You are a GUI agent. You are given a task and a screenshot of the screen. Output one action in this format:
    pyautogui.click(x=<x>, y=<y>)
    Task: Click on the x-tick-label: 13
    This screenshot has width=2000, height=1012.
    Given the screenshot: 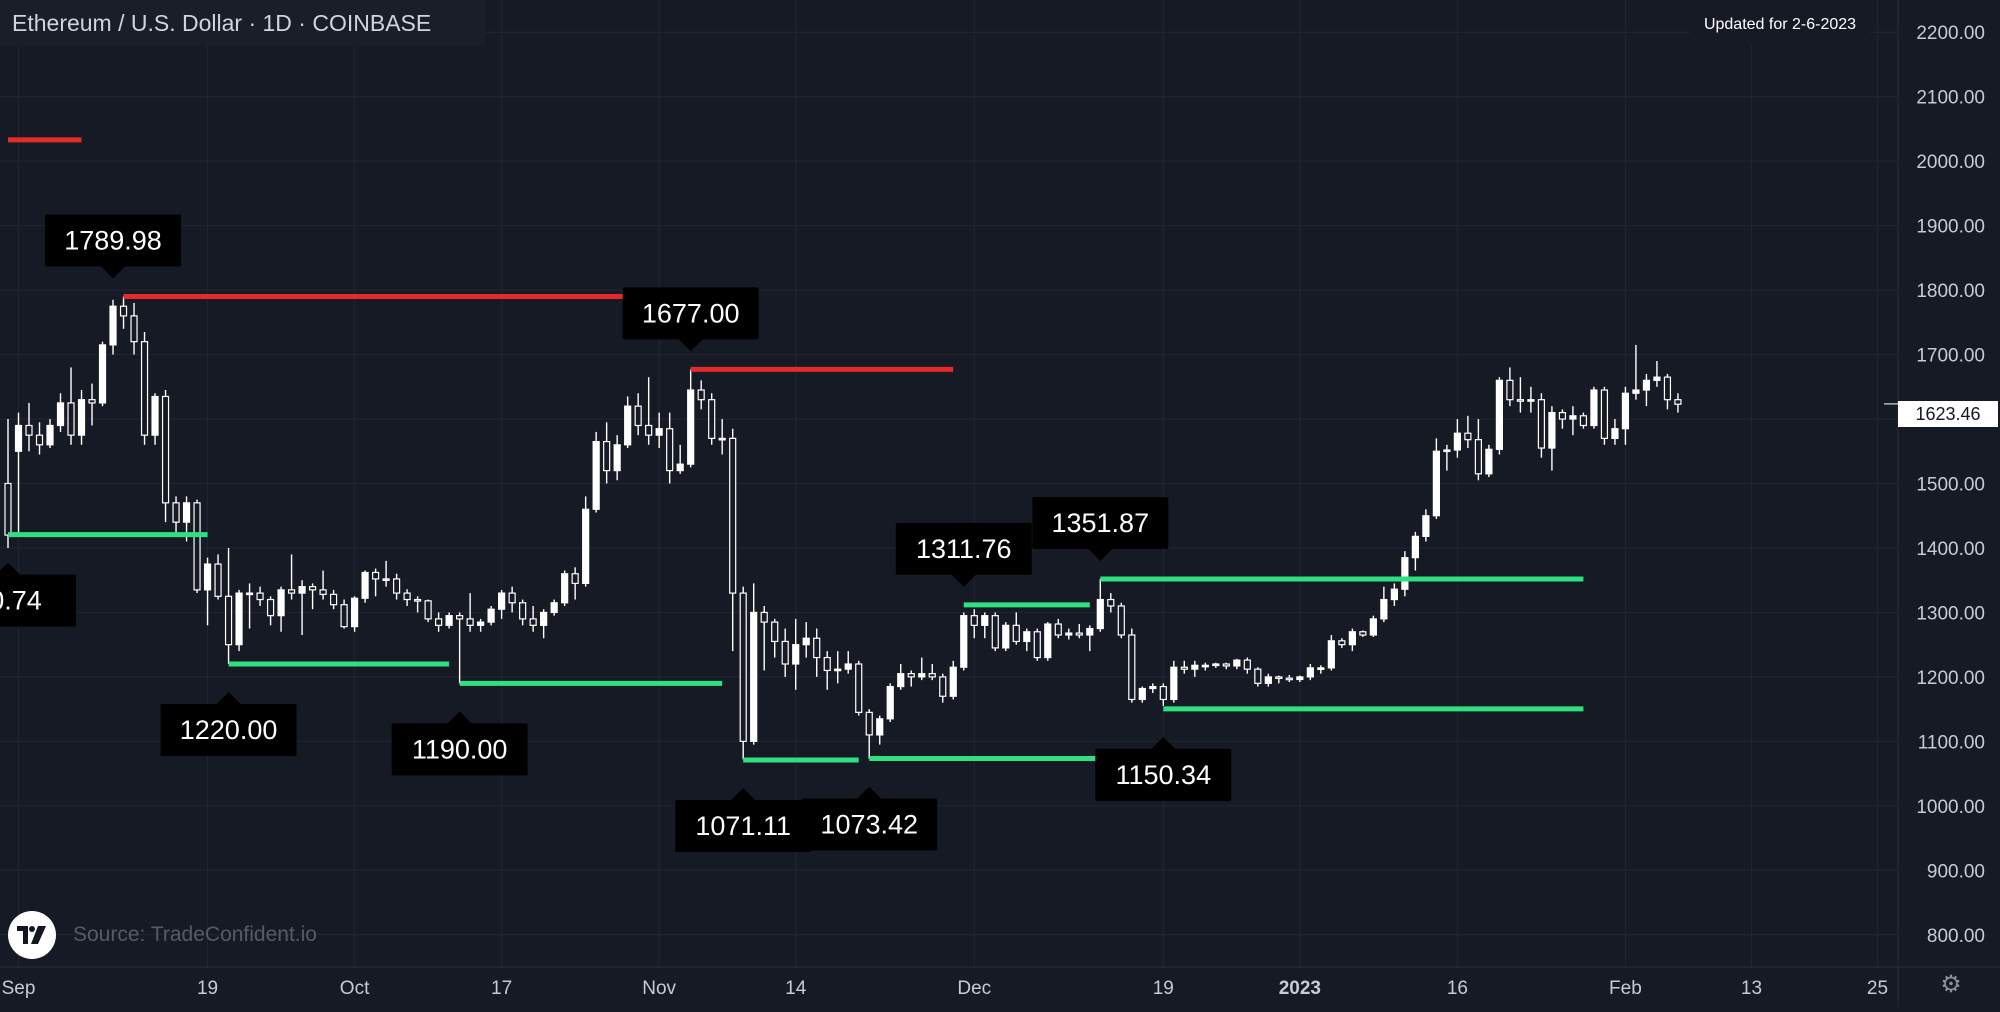 What is the action you would take?
    pyautogui.click(x=1751, y=988)
    